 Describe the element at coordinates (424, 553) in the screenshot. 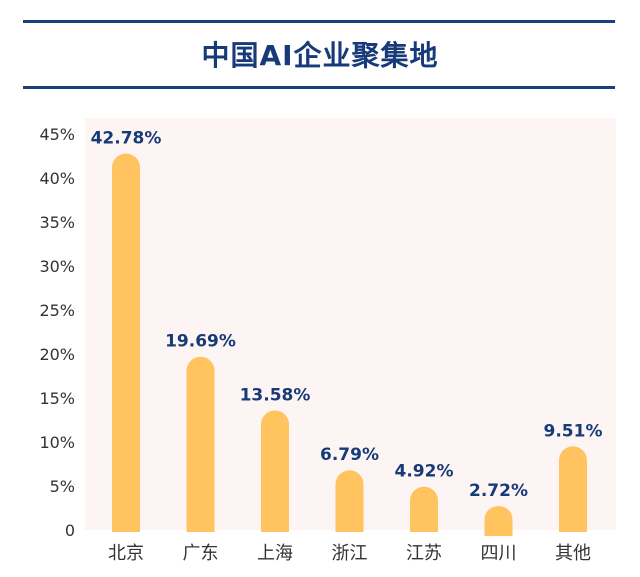

I see `x-tick-label: 江苏` at that location.